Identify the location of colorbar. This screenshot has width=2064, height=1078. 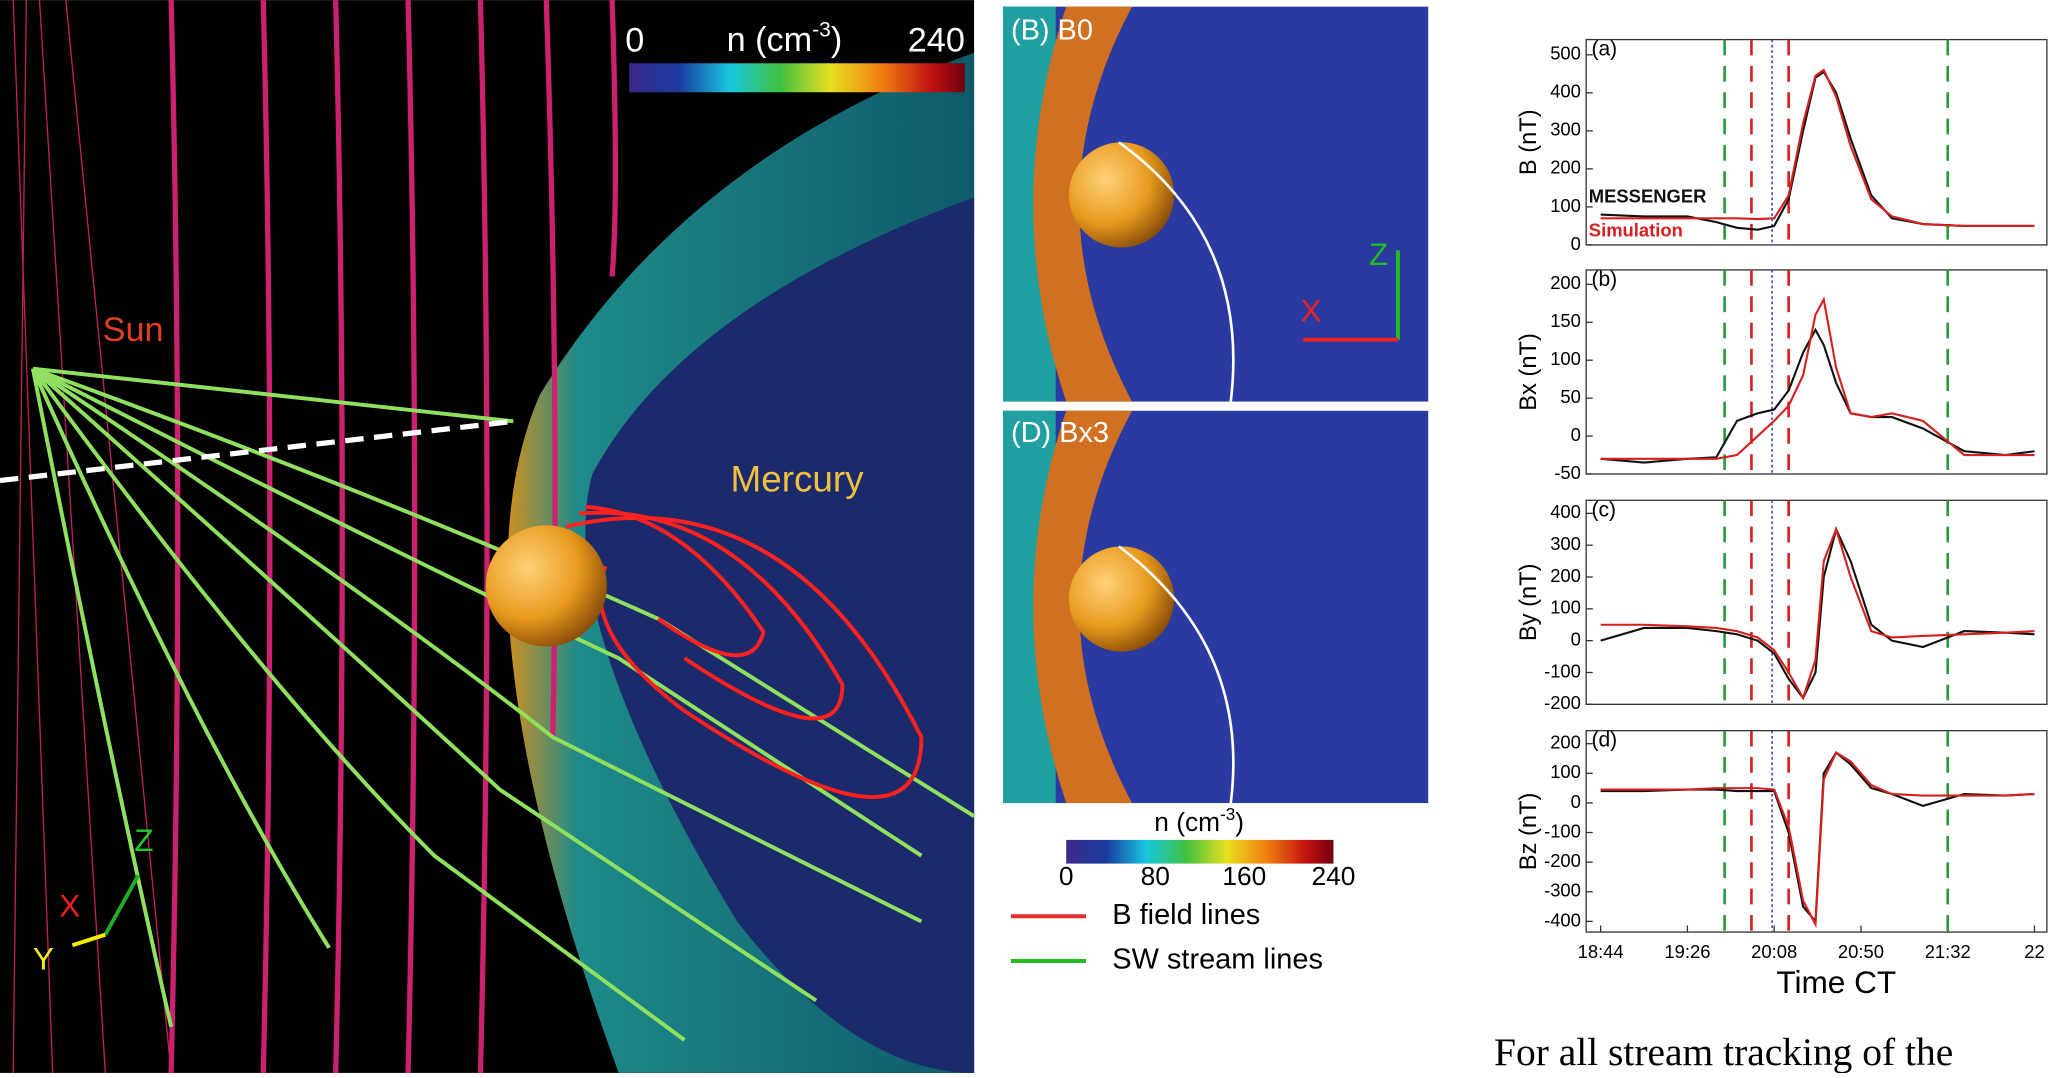
(1200, 851).